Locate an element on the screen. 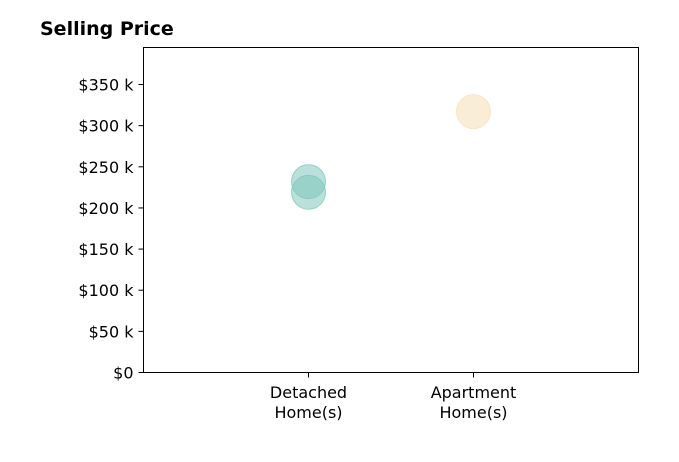 This screenshot has height=462, width=679. y-tick-label: $250 k is located at coordinates (106, 167).